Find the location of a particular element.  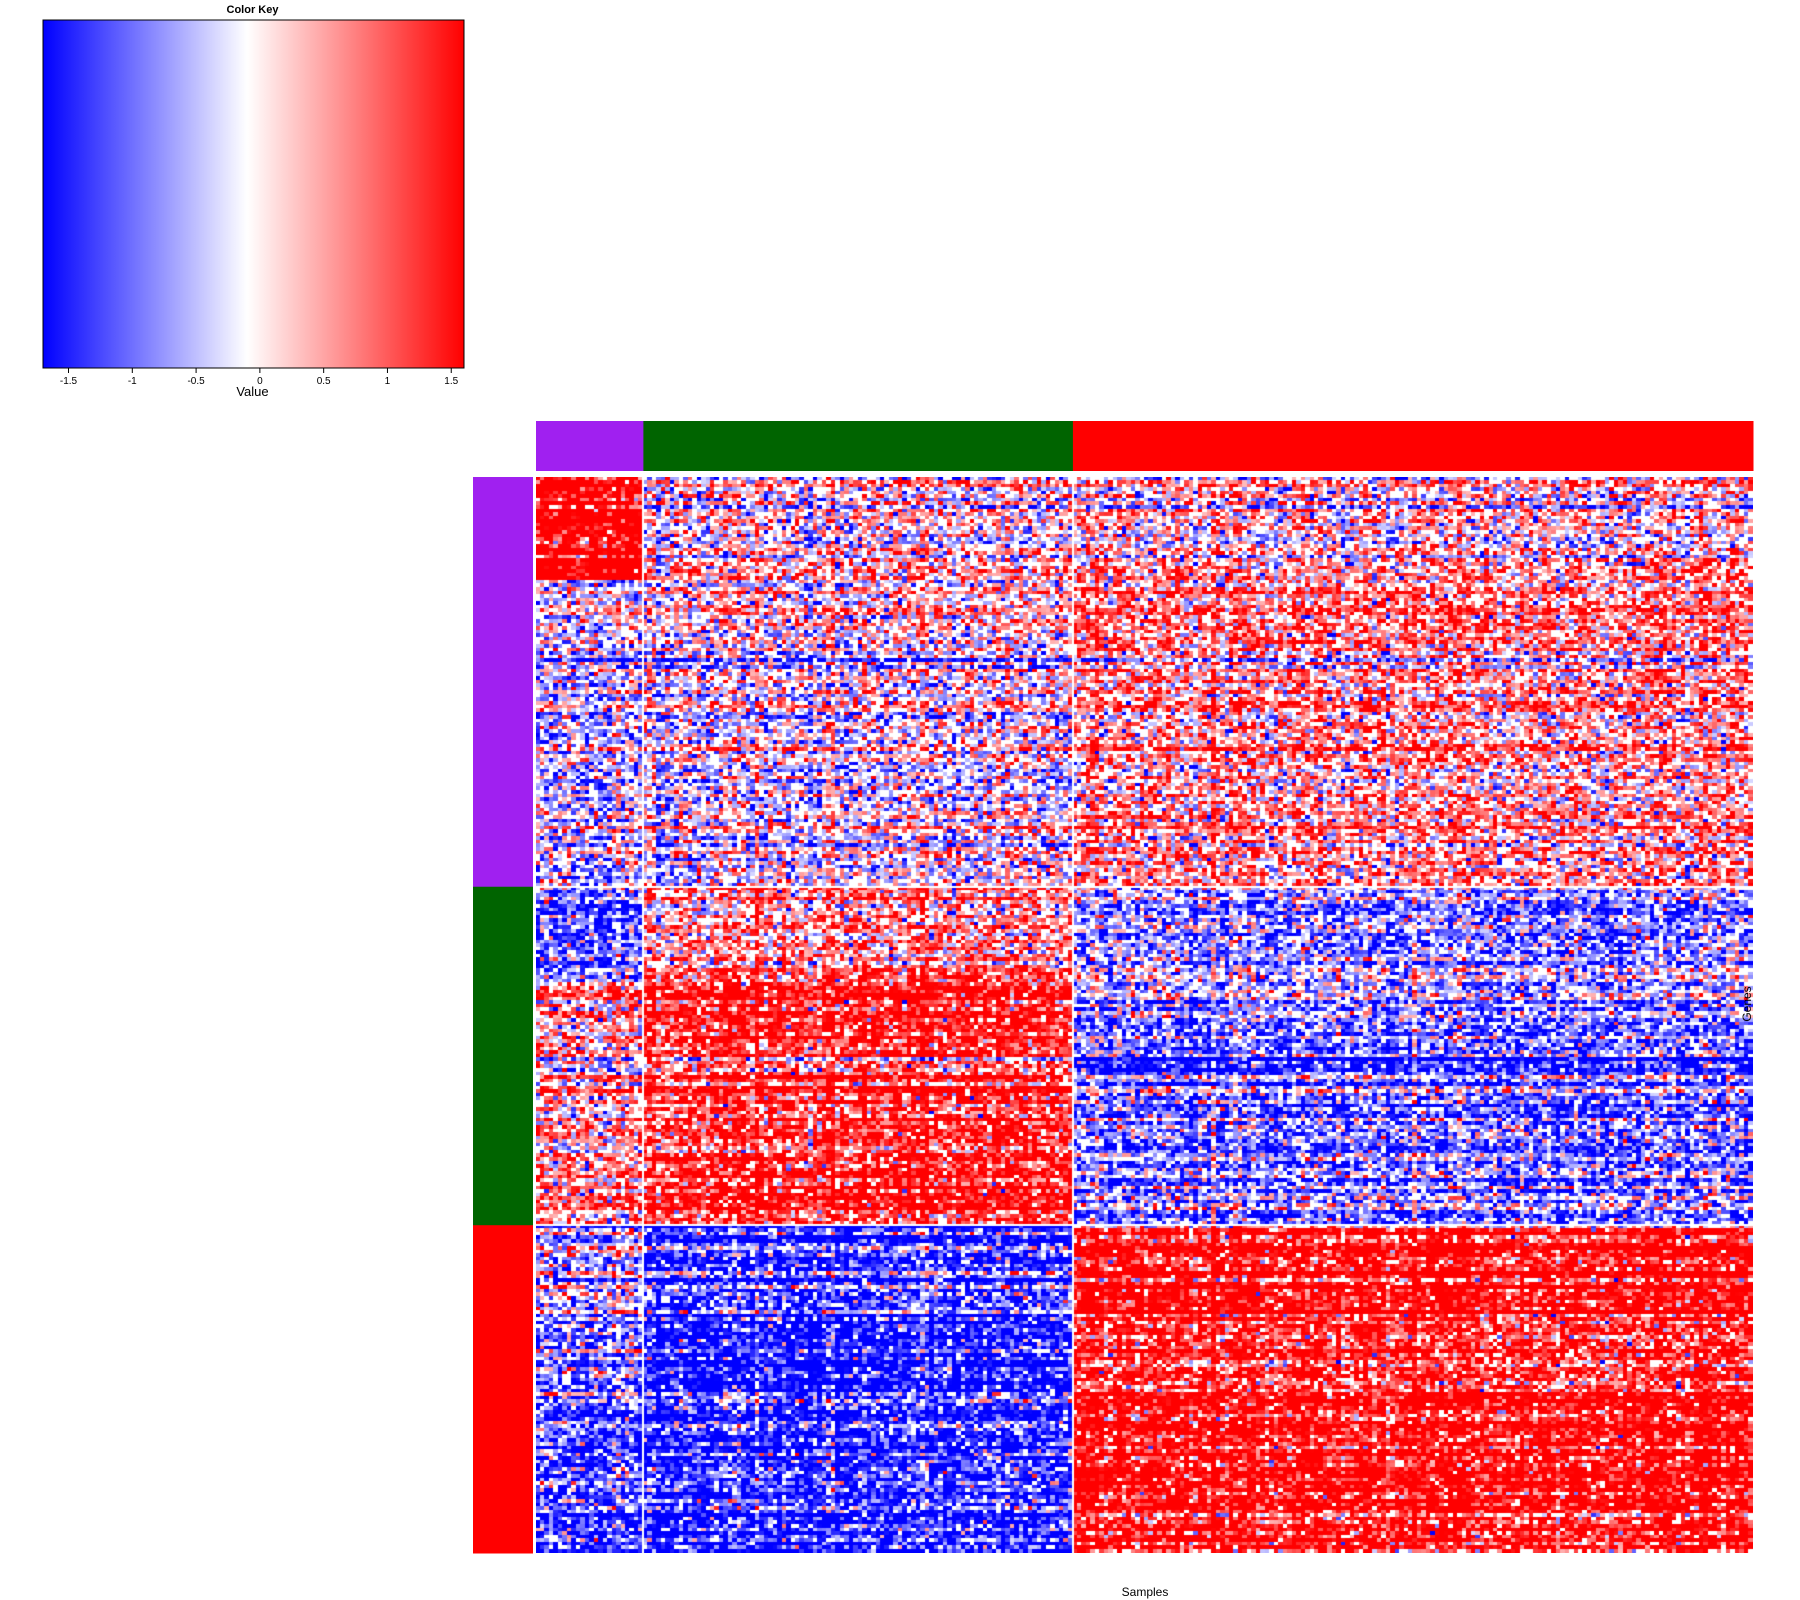

color-key-gradient-bar is located at coordinates (253, 194).